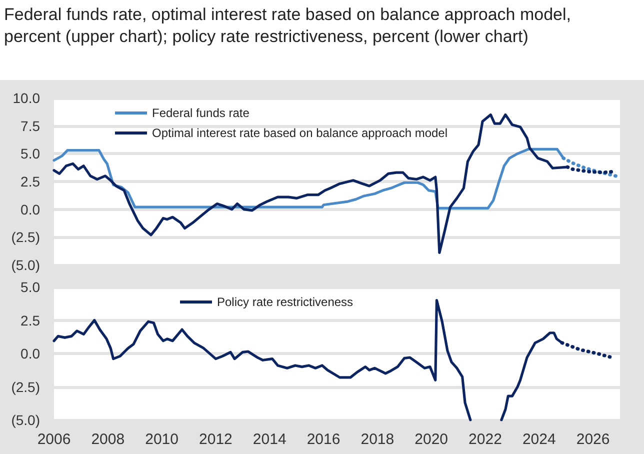 This screenshot has width=644, height=454. Describe the element at coordinates (485, 439) in the screenshot. I see `x-tick-label: 2022` at that location.